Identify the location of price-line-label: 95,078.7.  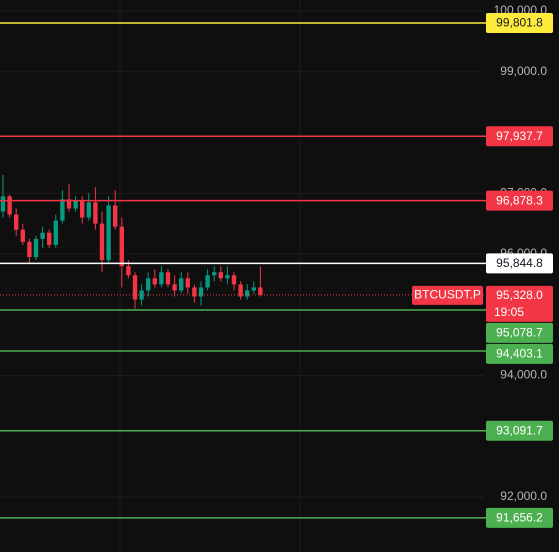
(519, 333).